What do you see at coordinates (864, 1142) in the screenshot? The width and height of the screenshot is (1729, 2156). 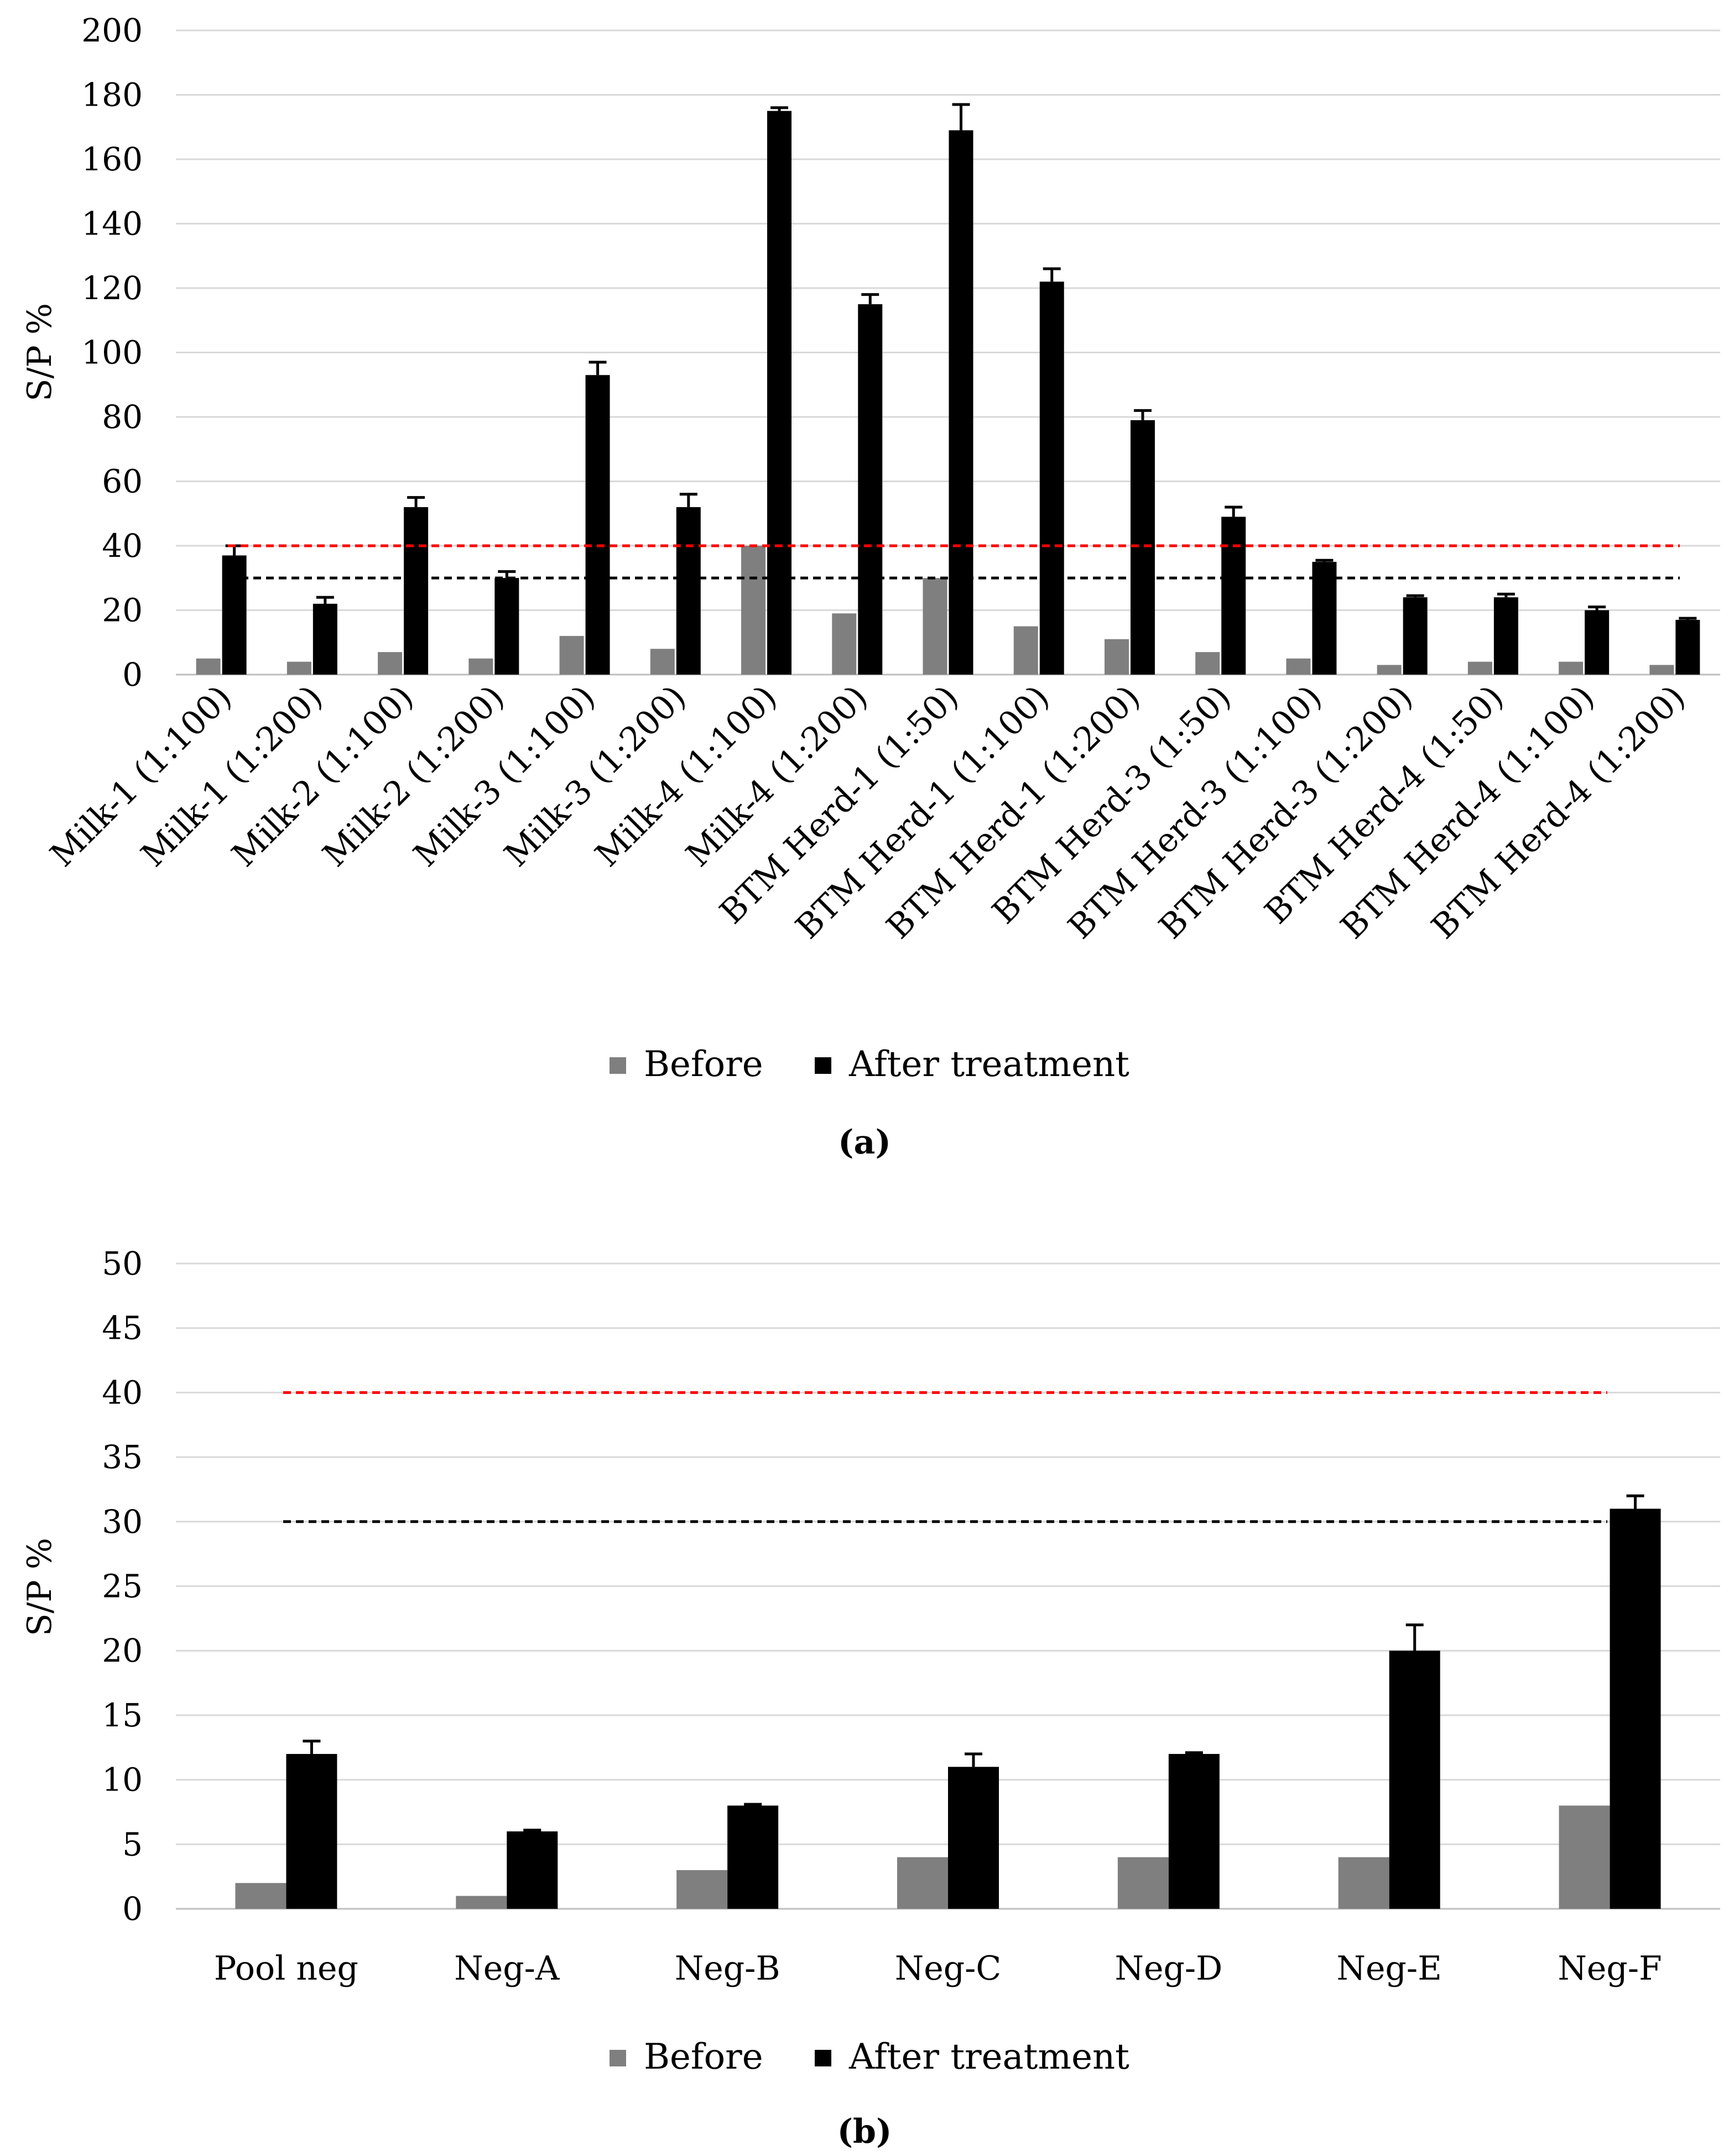 I see `panel-label-a: (a)` at bounding box center [864, 1142].